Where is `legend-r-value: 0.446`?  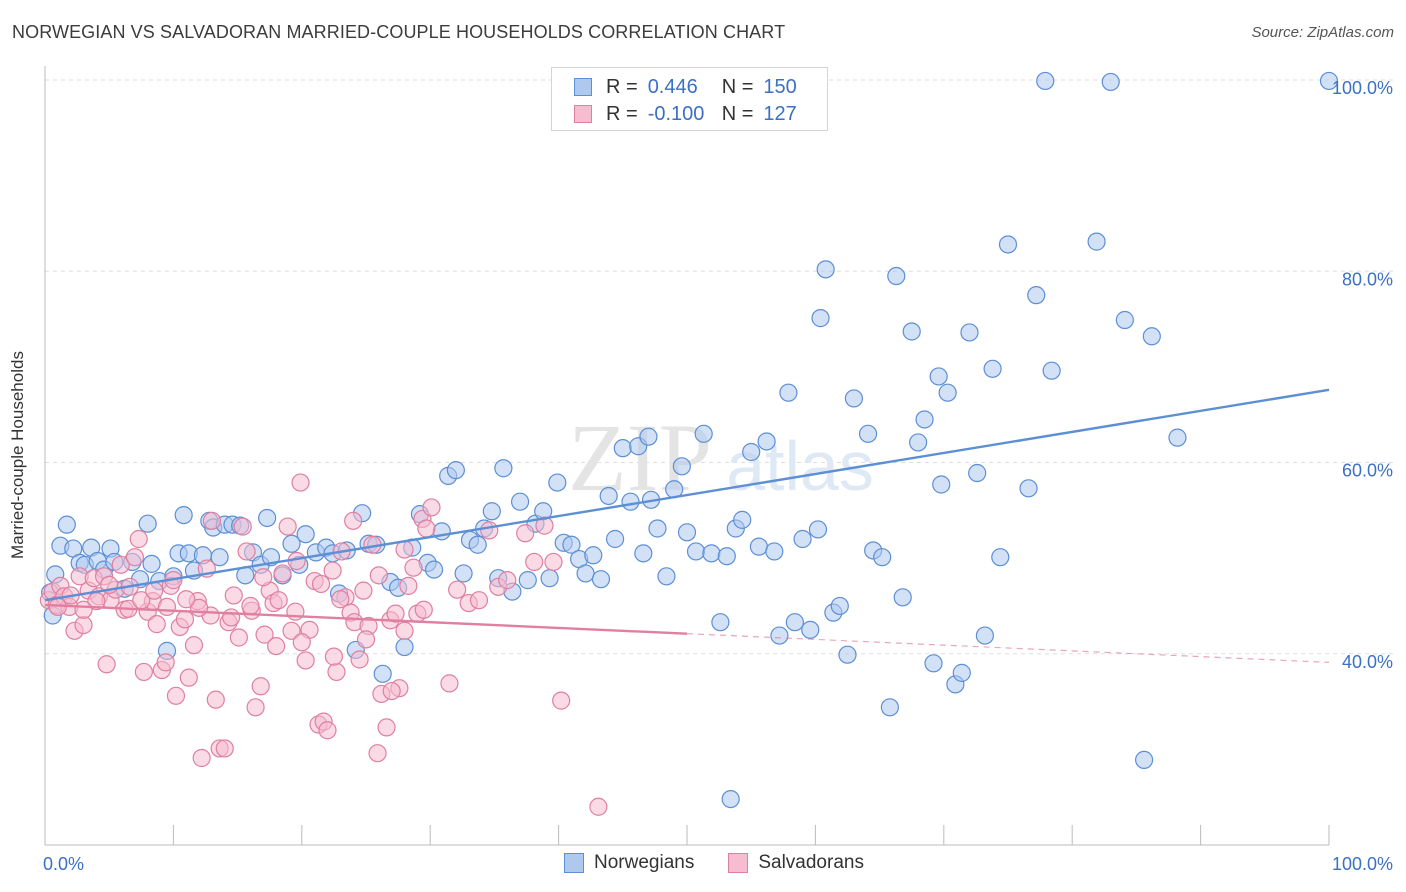
legend-r-value: 0.446 is located at coordinates (672, 86).